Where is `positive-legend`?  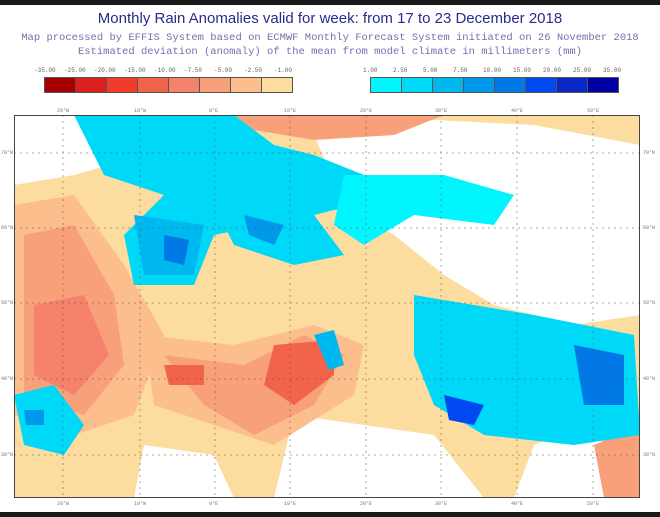
positive-legend is located at coordinates (494, 85).